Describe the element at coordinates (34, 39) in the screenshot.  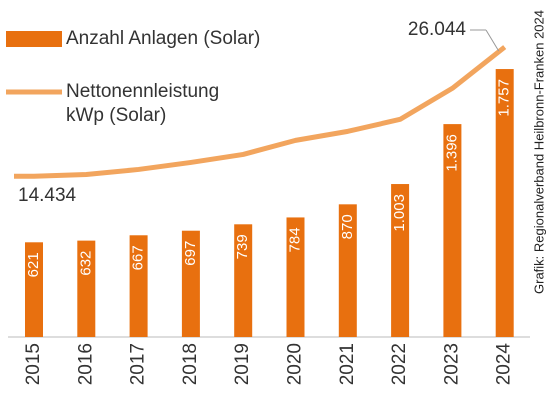
I see `legend-swatch` at that location.